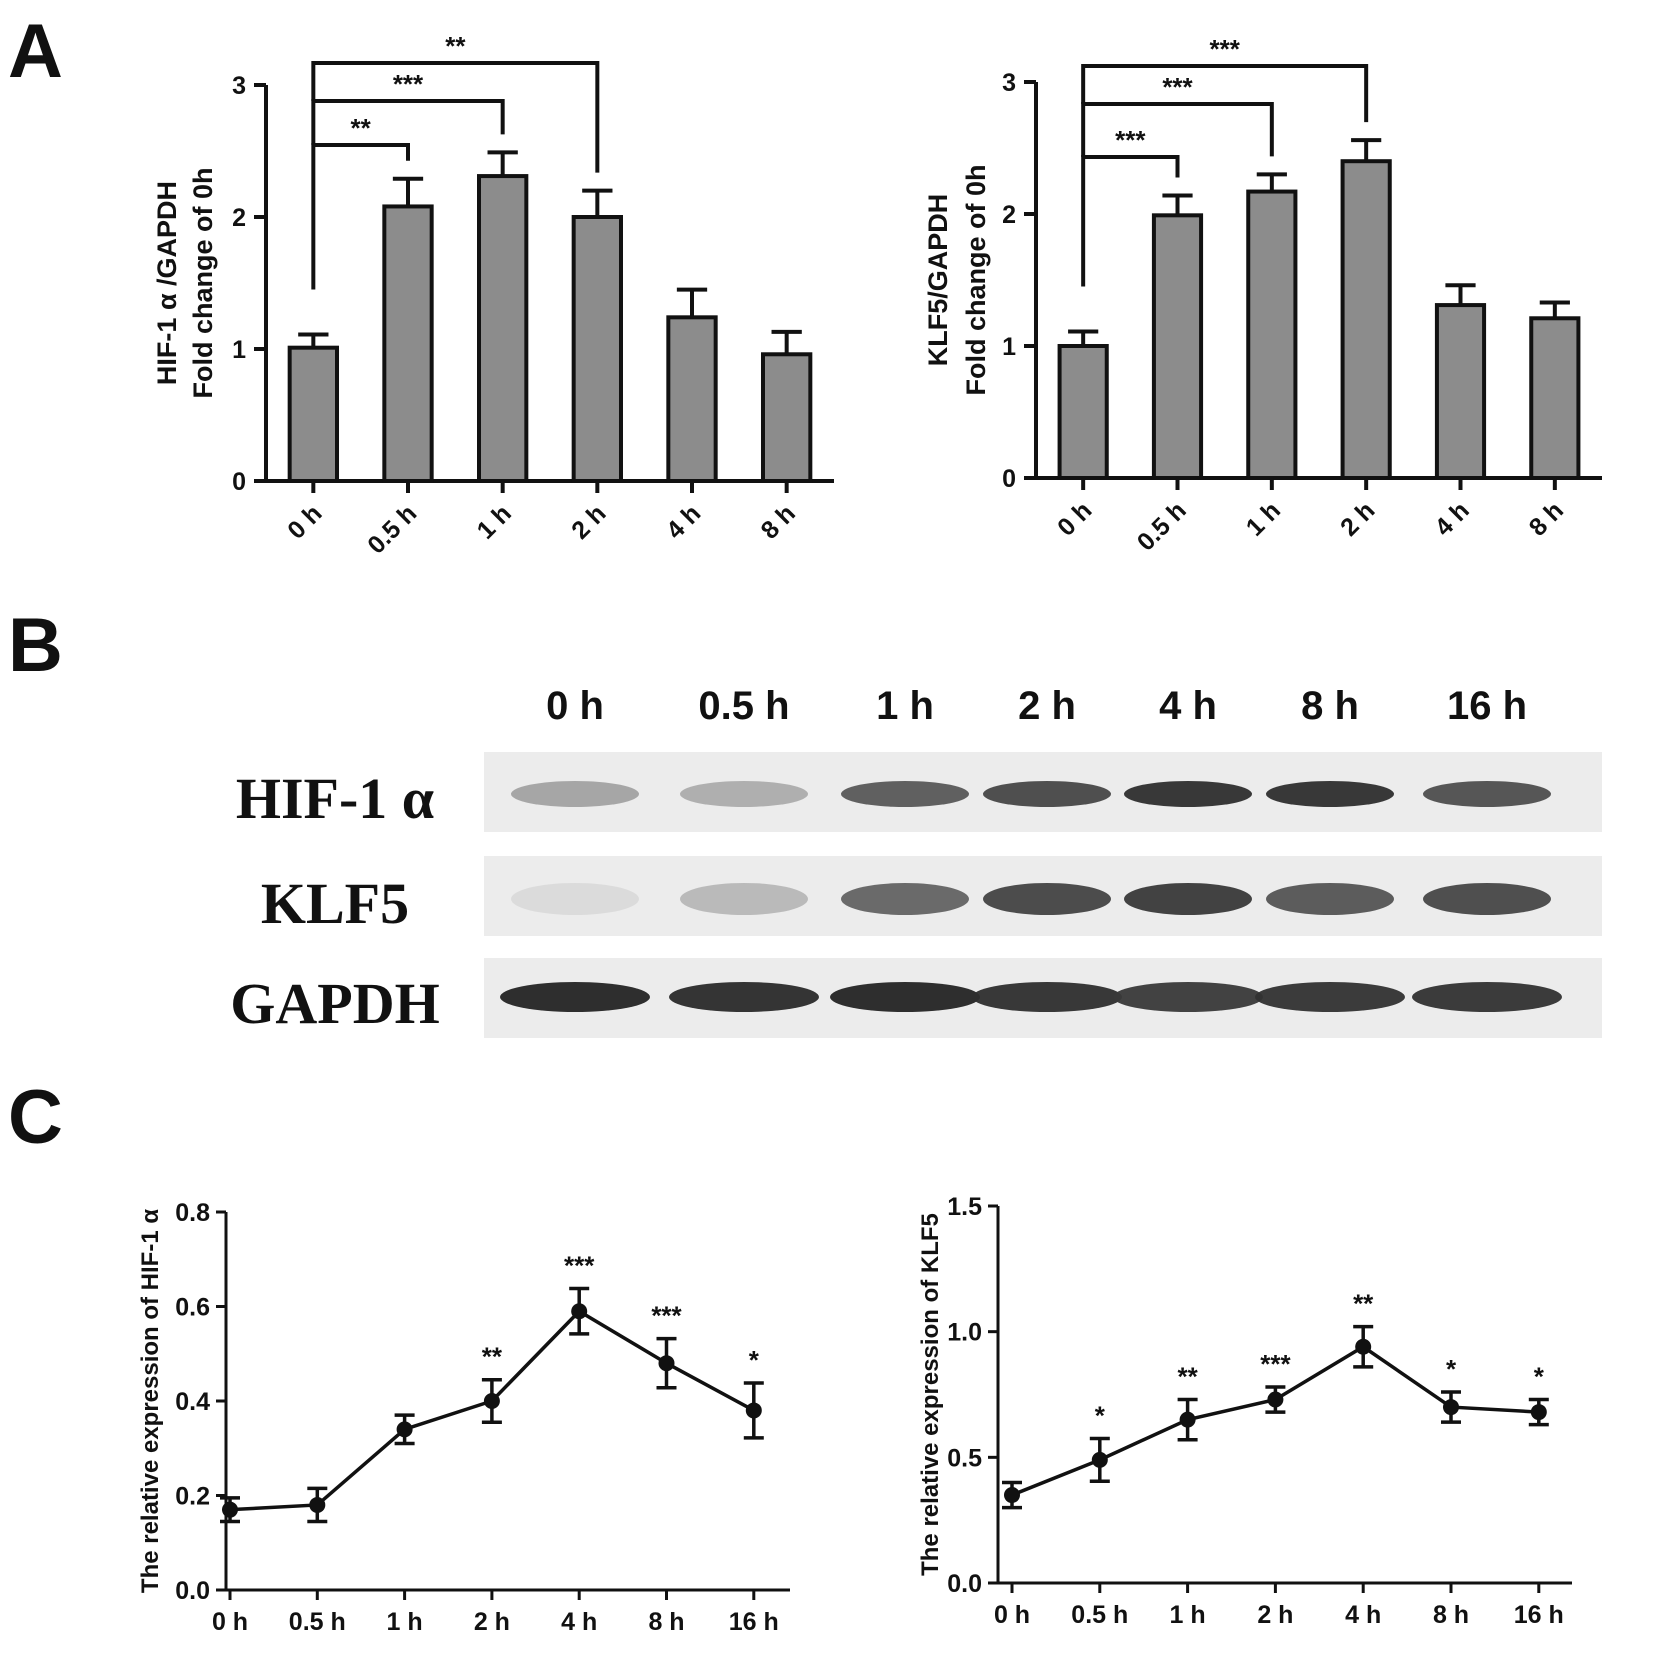 This screenshot has width=1654, height=1655. What do you see at coordinates (192, 1308) in the screenshot?
I see `y-tick-label: 0.6` at bounding box center [192, 1308].